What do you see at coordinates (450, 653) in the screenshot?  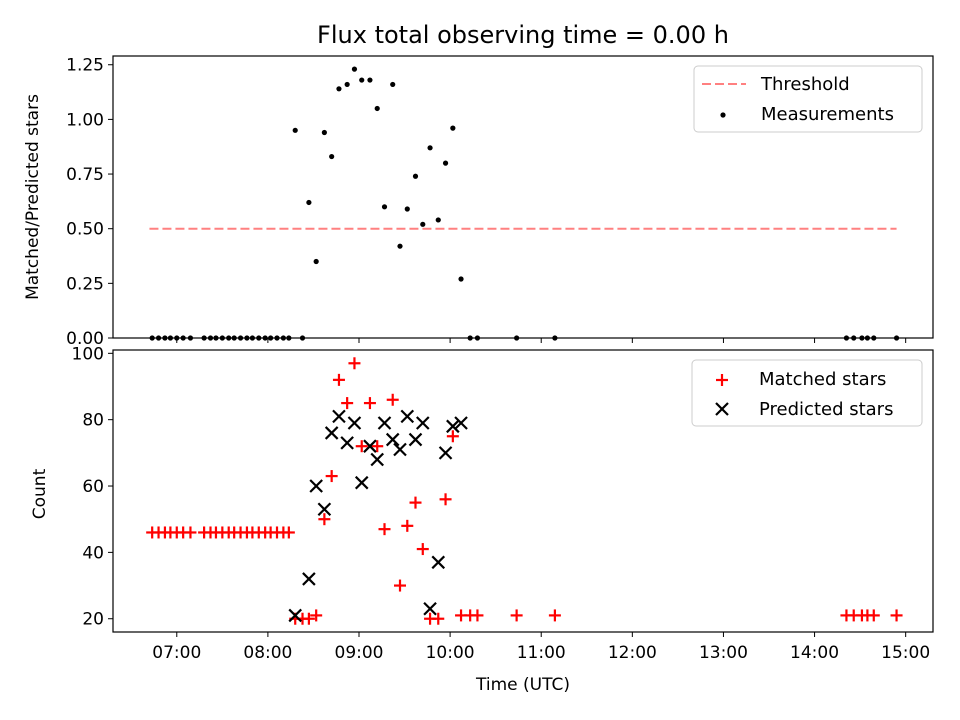 I see `bottom-xtick-label: 10:00` at bounding box center [450, 653].